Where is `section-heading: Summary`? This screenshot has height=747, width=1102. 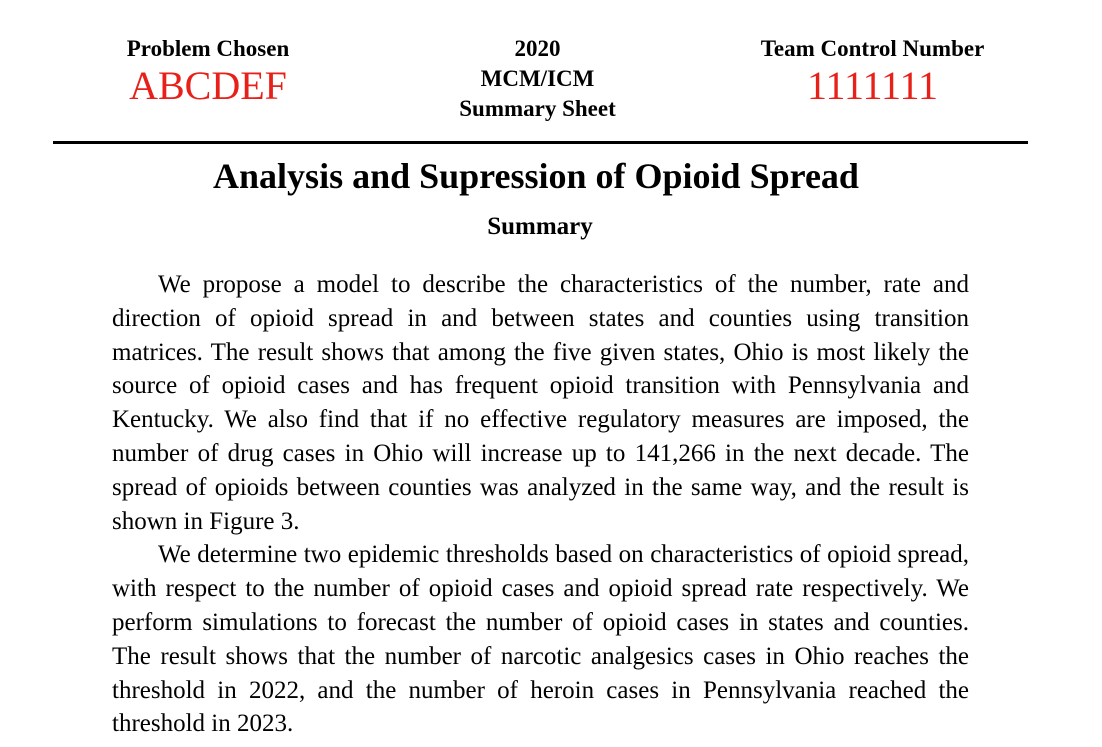
section-heading: Summary is located at coordinates (540, 226).